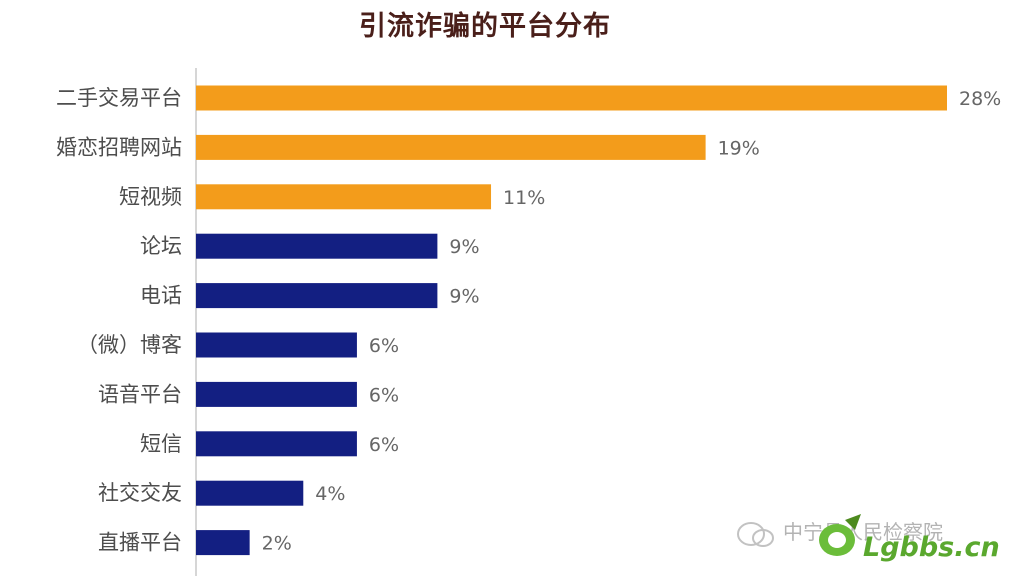 The width and height of the screenshot is (1017, 576). Describe the element at coordinates (840, 535) in the screenshot. I see `site-logo-icon` at that location.